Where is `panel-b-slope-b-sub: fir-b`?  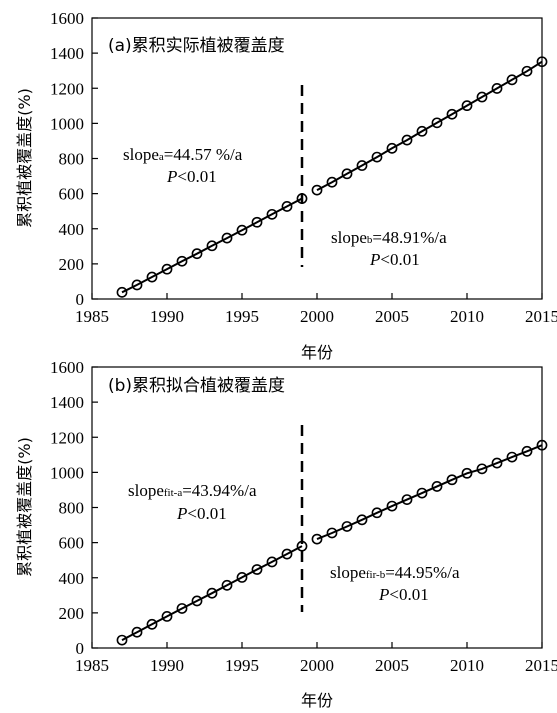 panel-b-slope-b-sub: fir-b is located at coordinates (376, 575).